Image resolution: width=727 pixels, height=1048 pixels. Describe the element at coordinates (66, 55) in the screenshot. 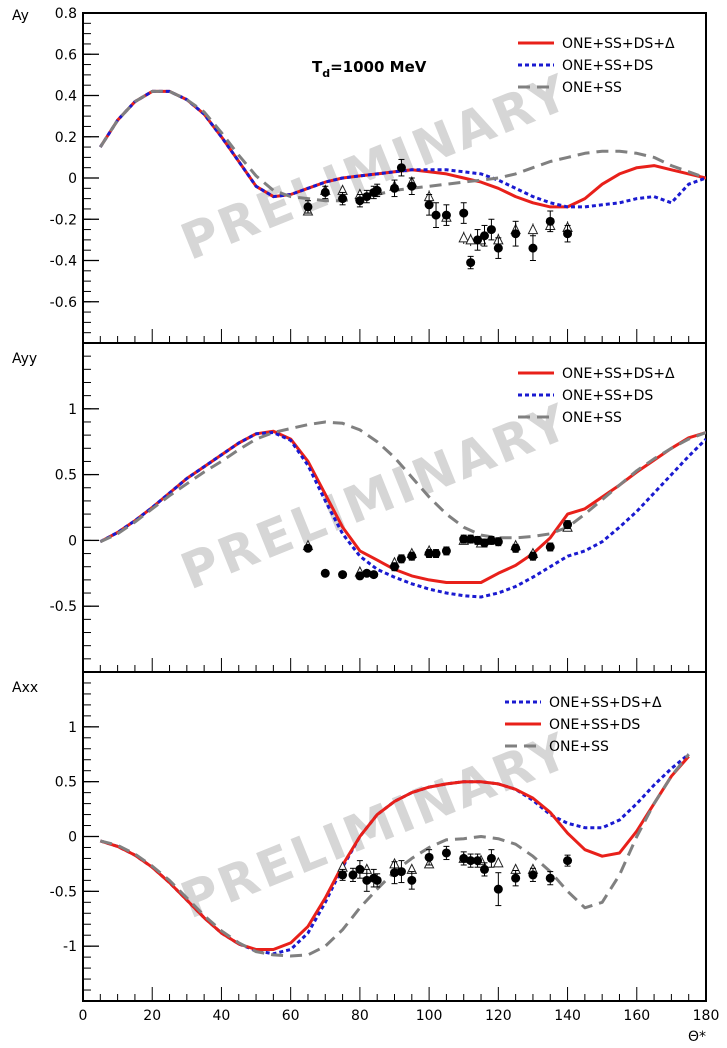

I see `y-tick-label: 0.6` at that location.